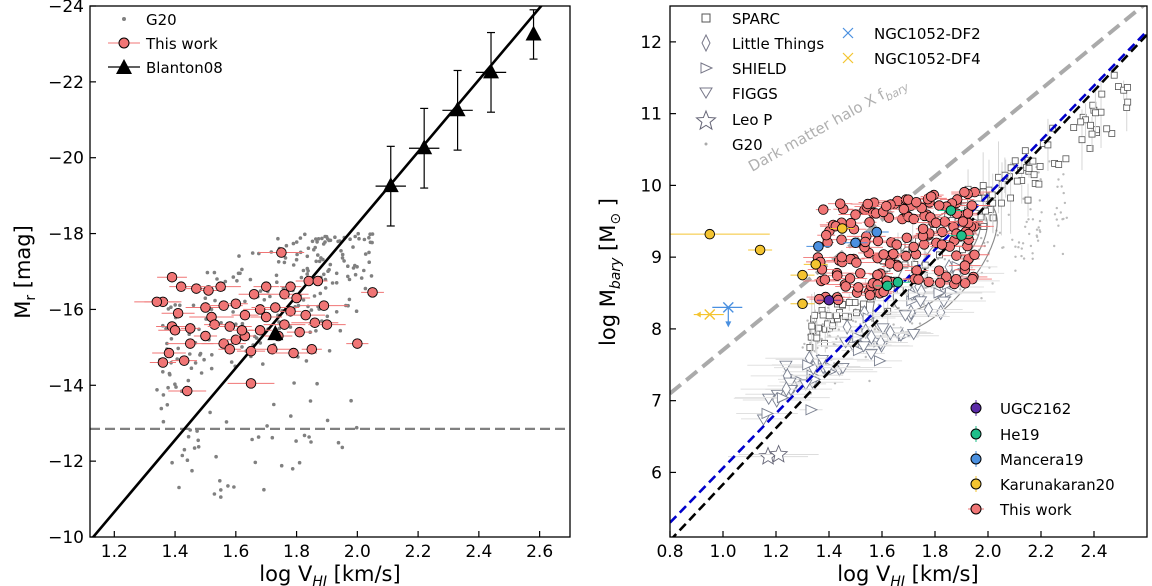  I want to click on blanton08-point, so click(491, 71).